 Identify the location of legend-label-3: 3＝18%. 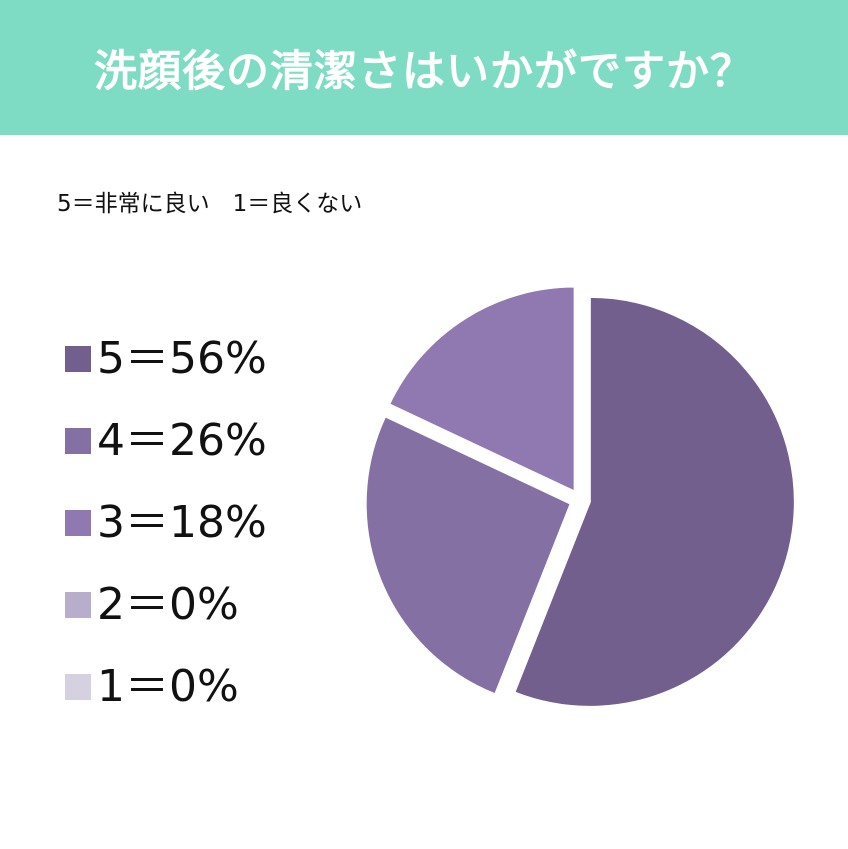
(182, 522).